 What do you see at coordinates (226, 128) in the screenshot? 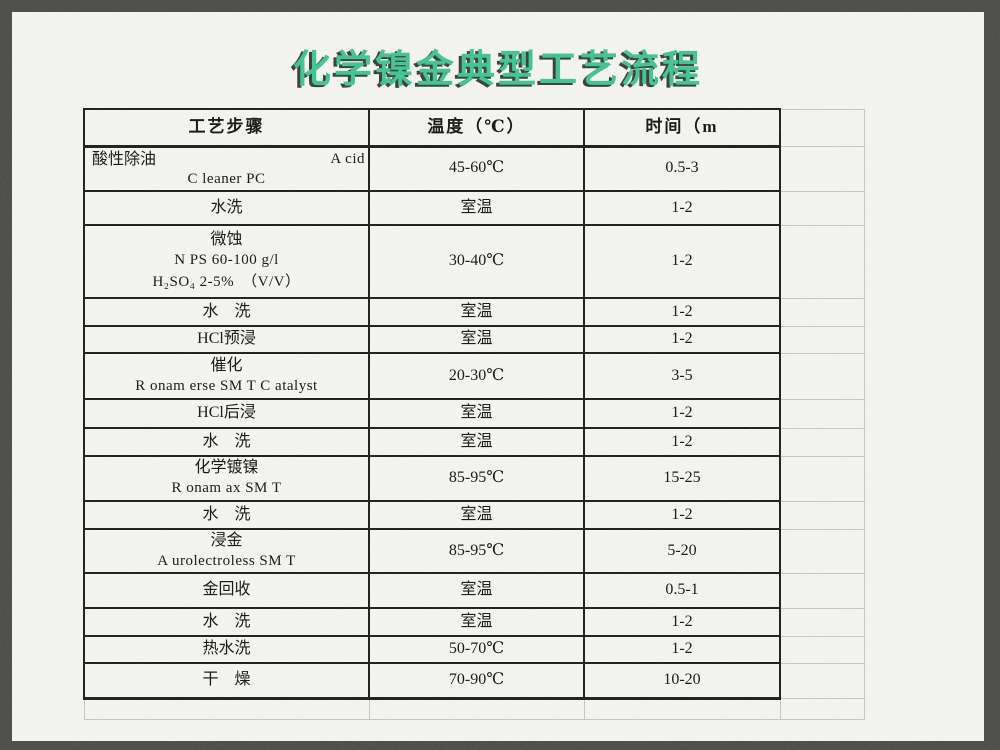
I see `header-step: 工艺步骤` at bounding box center [226, 128].